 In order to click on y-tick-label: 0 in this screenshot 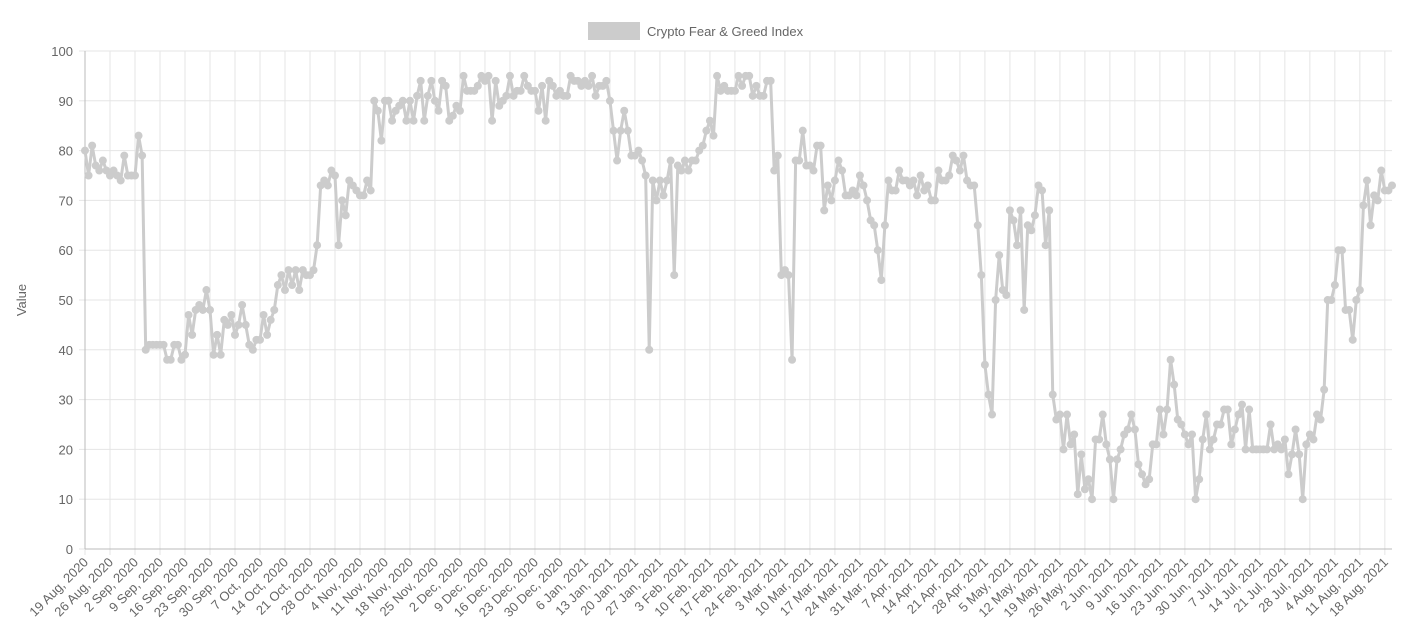, I will do `click(69, 549)`.